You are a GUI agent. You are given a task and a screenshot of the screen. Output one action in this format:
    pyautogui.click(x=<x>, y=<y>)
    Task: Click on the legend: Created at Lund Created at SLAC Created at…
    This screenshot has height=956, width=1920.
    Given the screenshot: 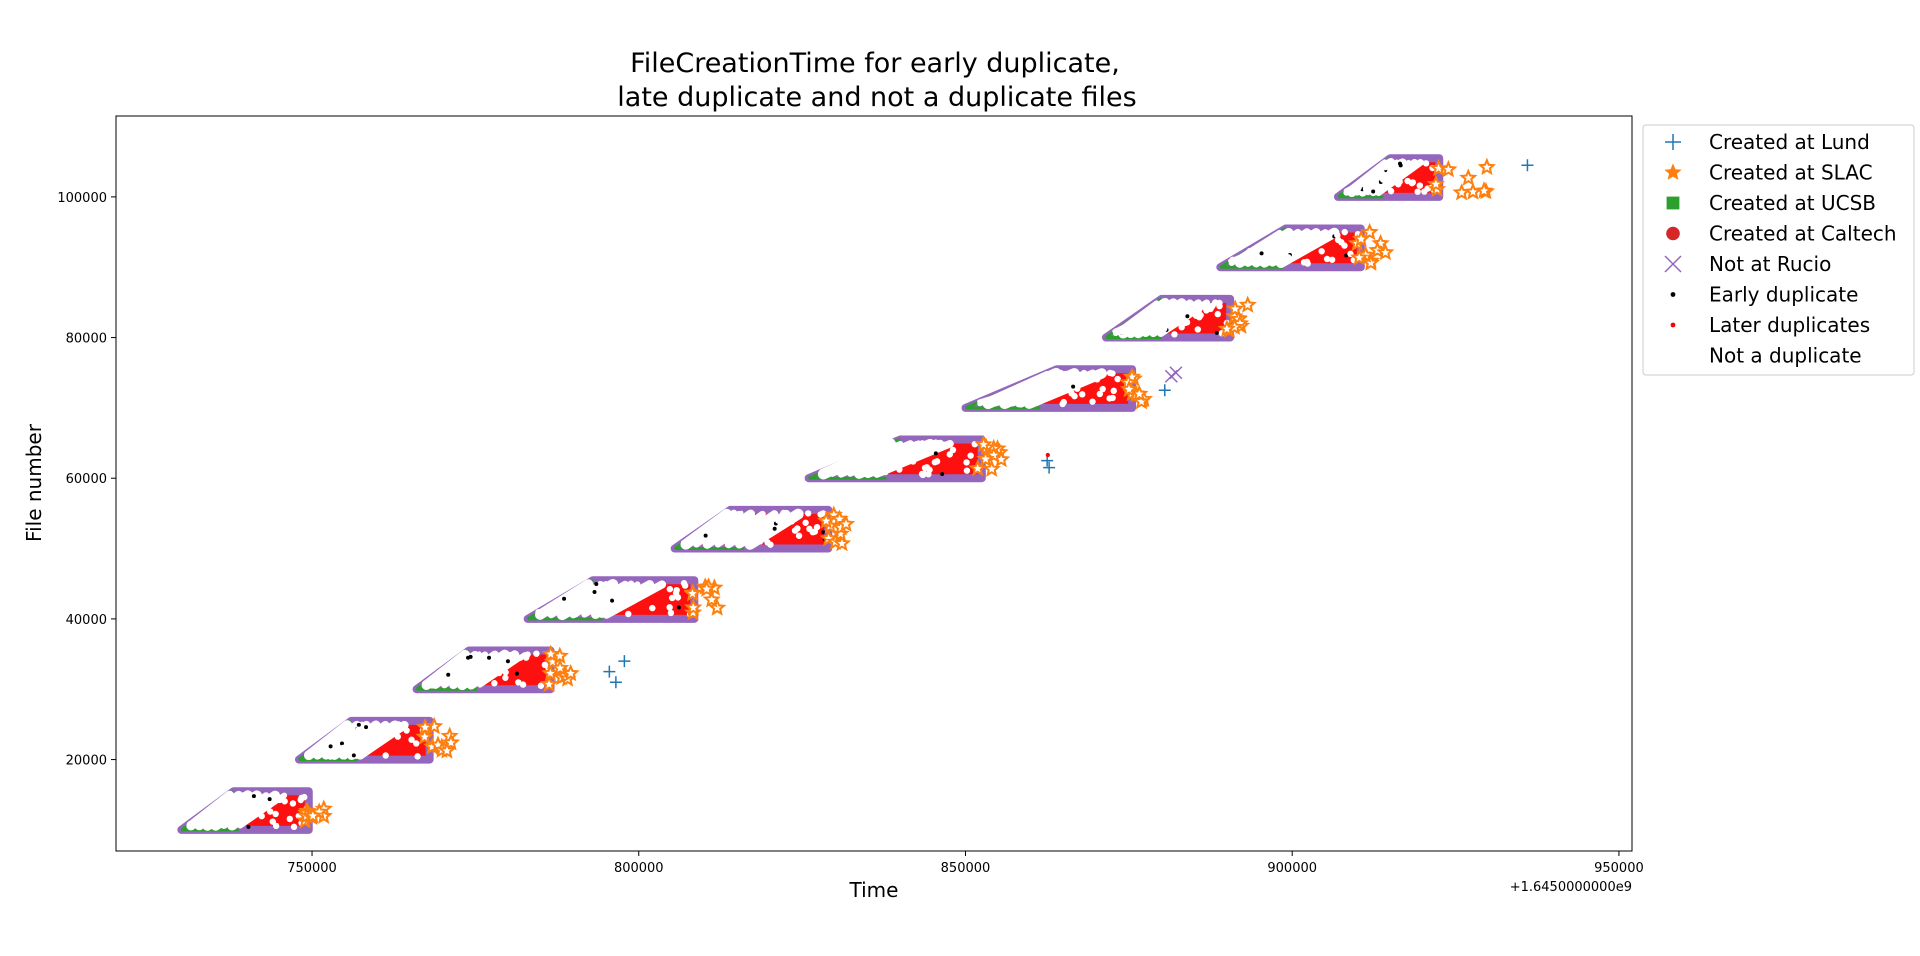 What is the action you would take?
    pyautogui.click(x=1778, y=250)
    